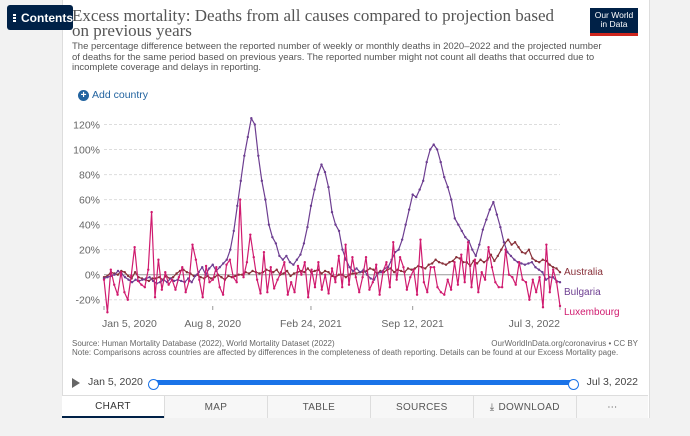 The height and width of the screenshot is (436, 690). Describe the element at coordinates (421, 407) in the screenshot. I see `tab-sources: SOURCES` at that location.